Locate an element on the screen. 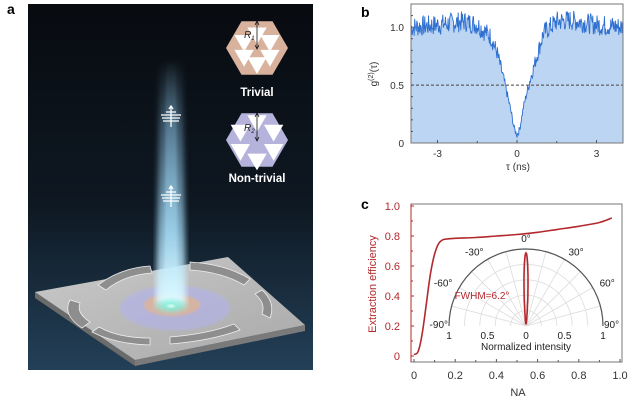 The width and height of the screenshot is (639, 401). c-ylabel: Extraction efficiency is located at coordinates (373, 284).